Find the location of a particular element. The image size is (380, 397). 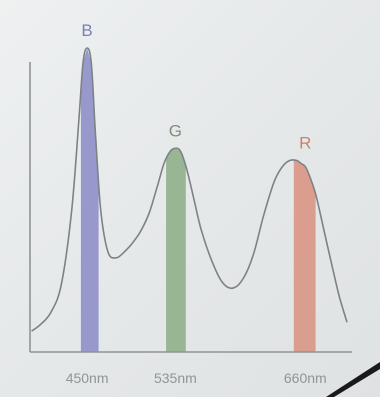

pen-stroke is located at coordinates (353, 379).